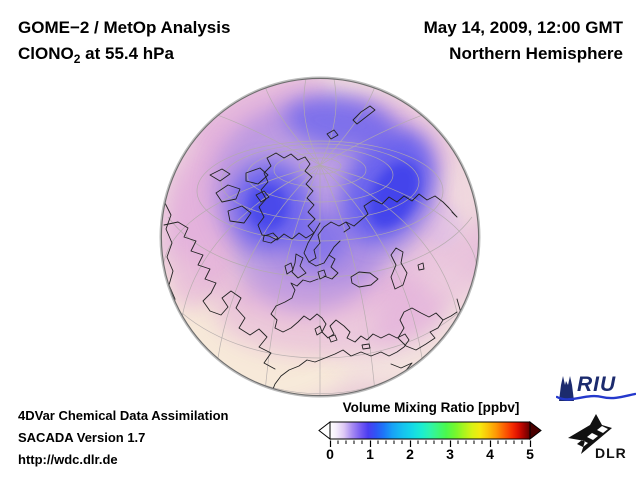  What do you see at coordinates (535, 431) in the screenshot?
I see `colorbar-right-arrow` at bounding box center [535, 431].